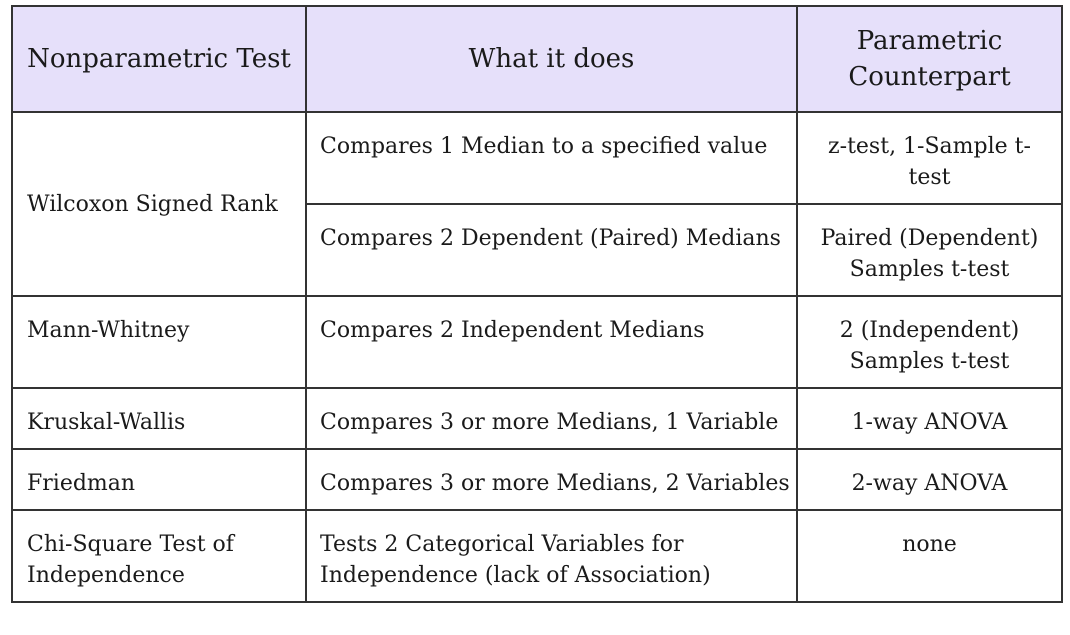  Describe the element at coordinates (551, 479) in the screenshot. I see `test-description: Compares 3 or more Medians, 2 Variables` at that location.